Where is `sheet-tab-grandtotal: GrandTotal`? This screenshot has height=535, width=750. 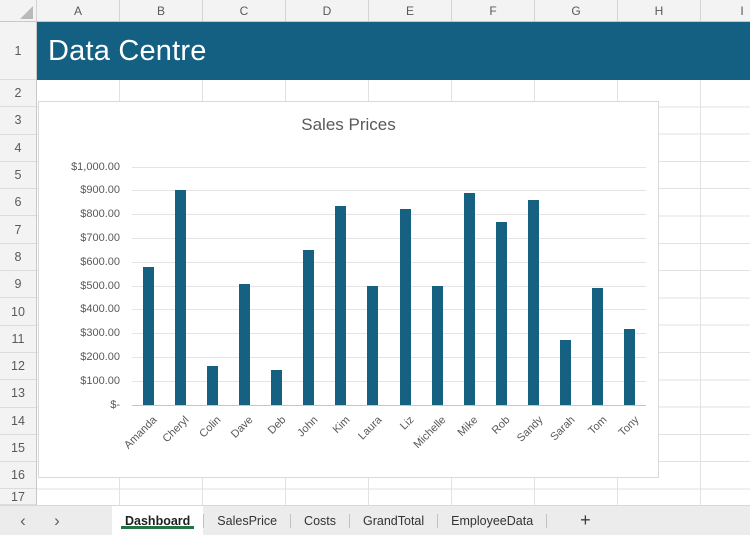
sheet-tab-grandtotal: GrandTotal is located at coordinates (394, 520).